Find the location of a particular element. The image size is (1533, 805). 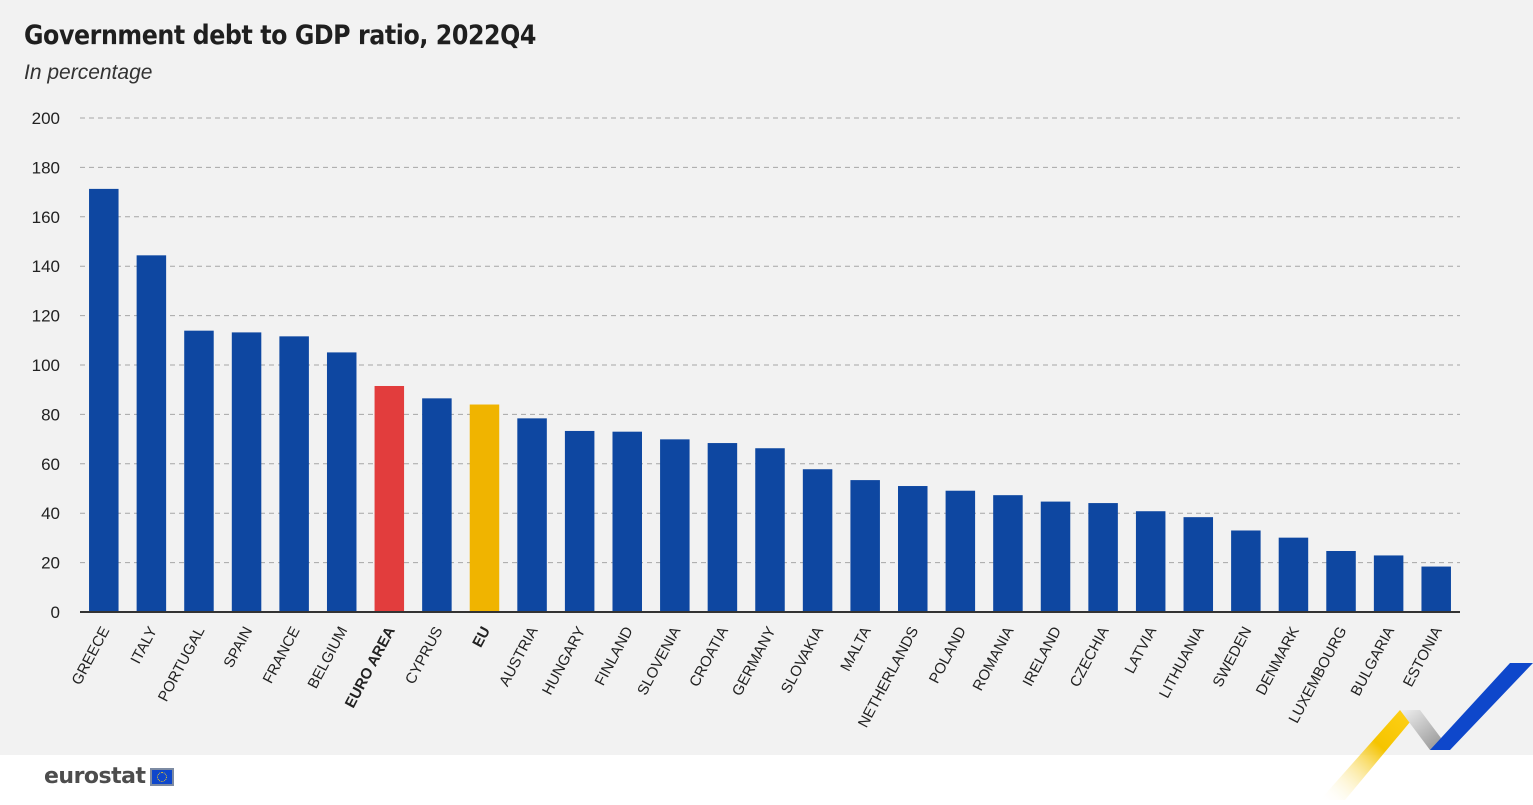

y-axis-ticks: 0 20 40 60 80 100 120 140 160 180 200 is located at coordinates (46, 365).